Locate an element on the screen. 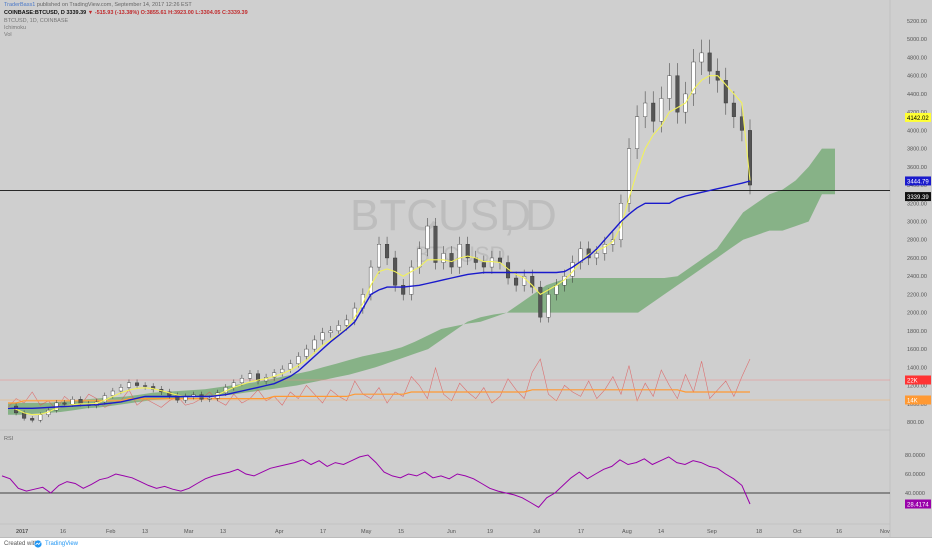 This screenshot has width=932, height=551. volume-ma-badge: 14K is located at coordinates (912, 402).